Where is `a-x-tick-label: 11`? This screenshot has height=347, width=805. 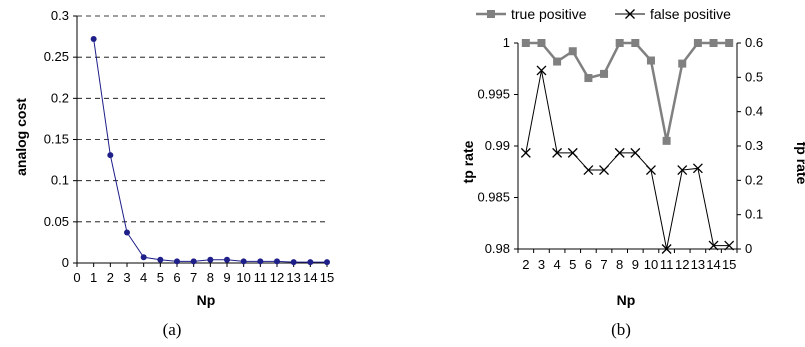
a-x-tick-label: 11 is located at coordinates (261, 277).